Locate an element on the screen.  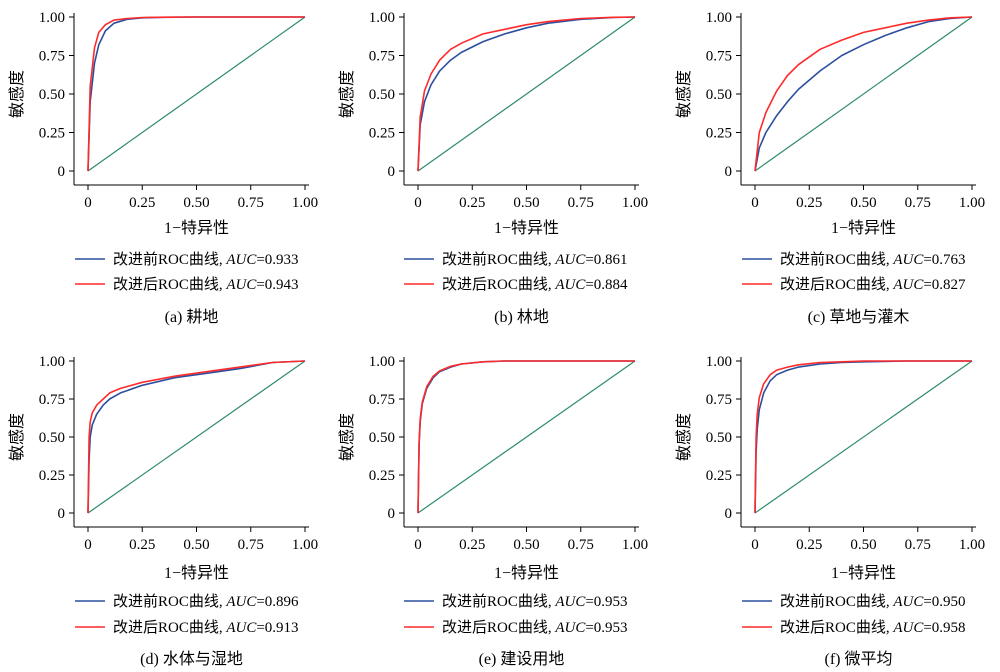
legend-entry-after: 改进后ROC曲线, AUC=0.958 is located at coordinates (873, 627).